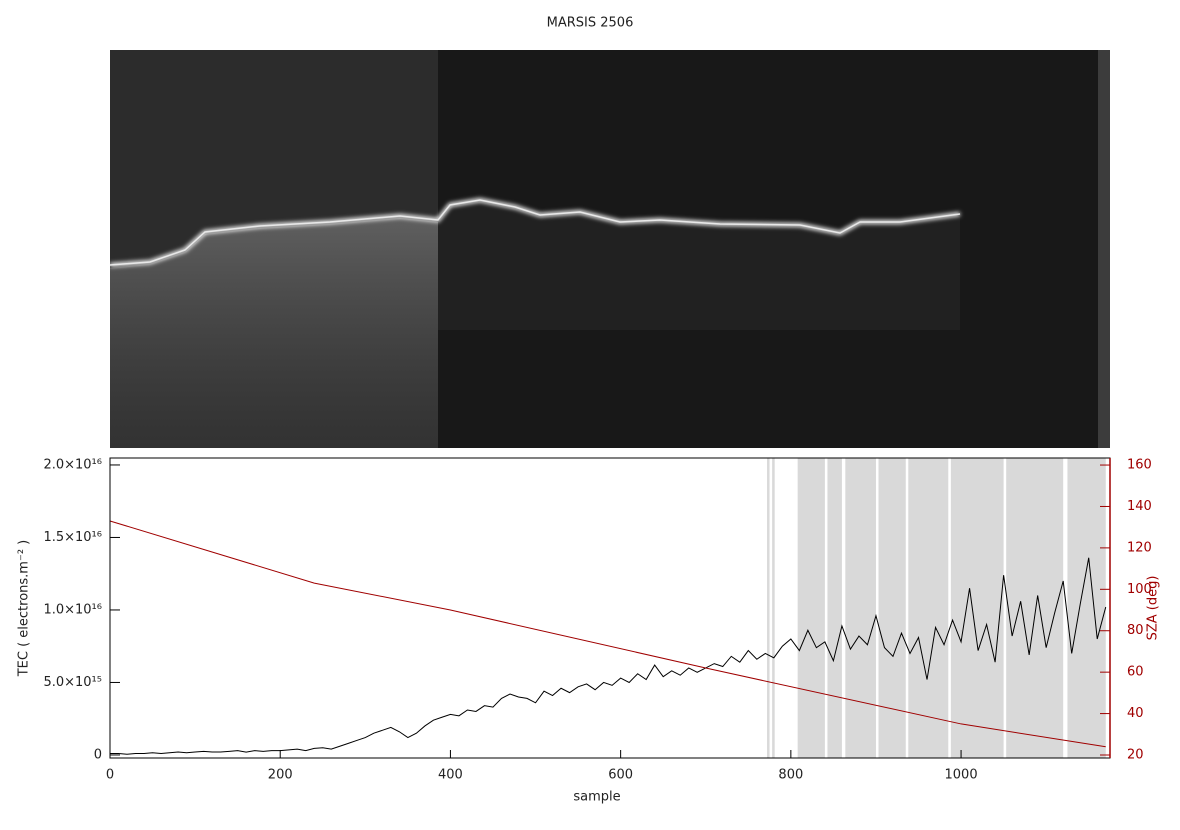 The width and height of the screenshot is (1180, 830). I want to click on subsurface-haze-right, so click(699, 266).